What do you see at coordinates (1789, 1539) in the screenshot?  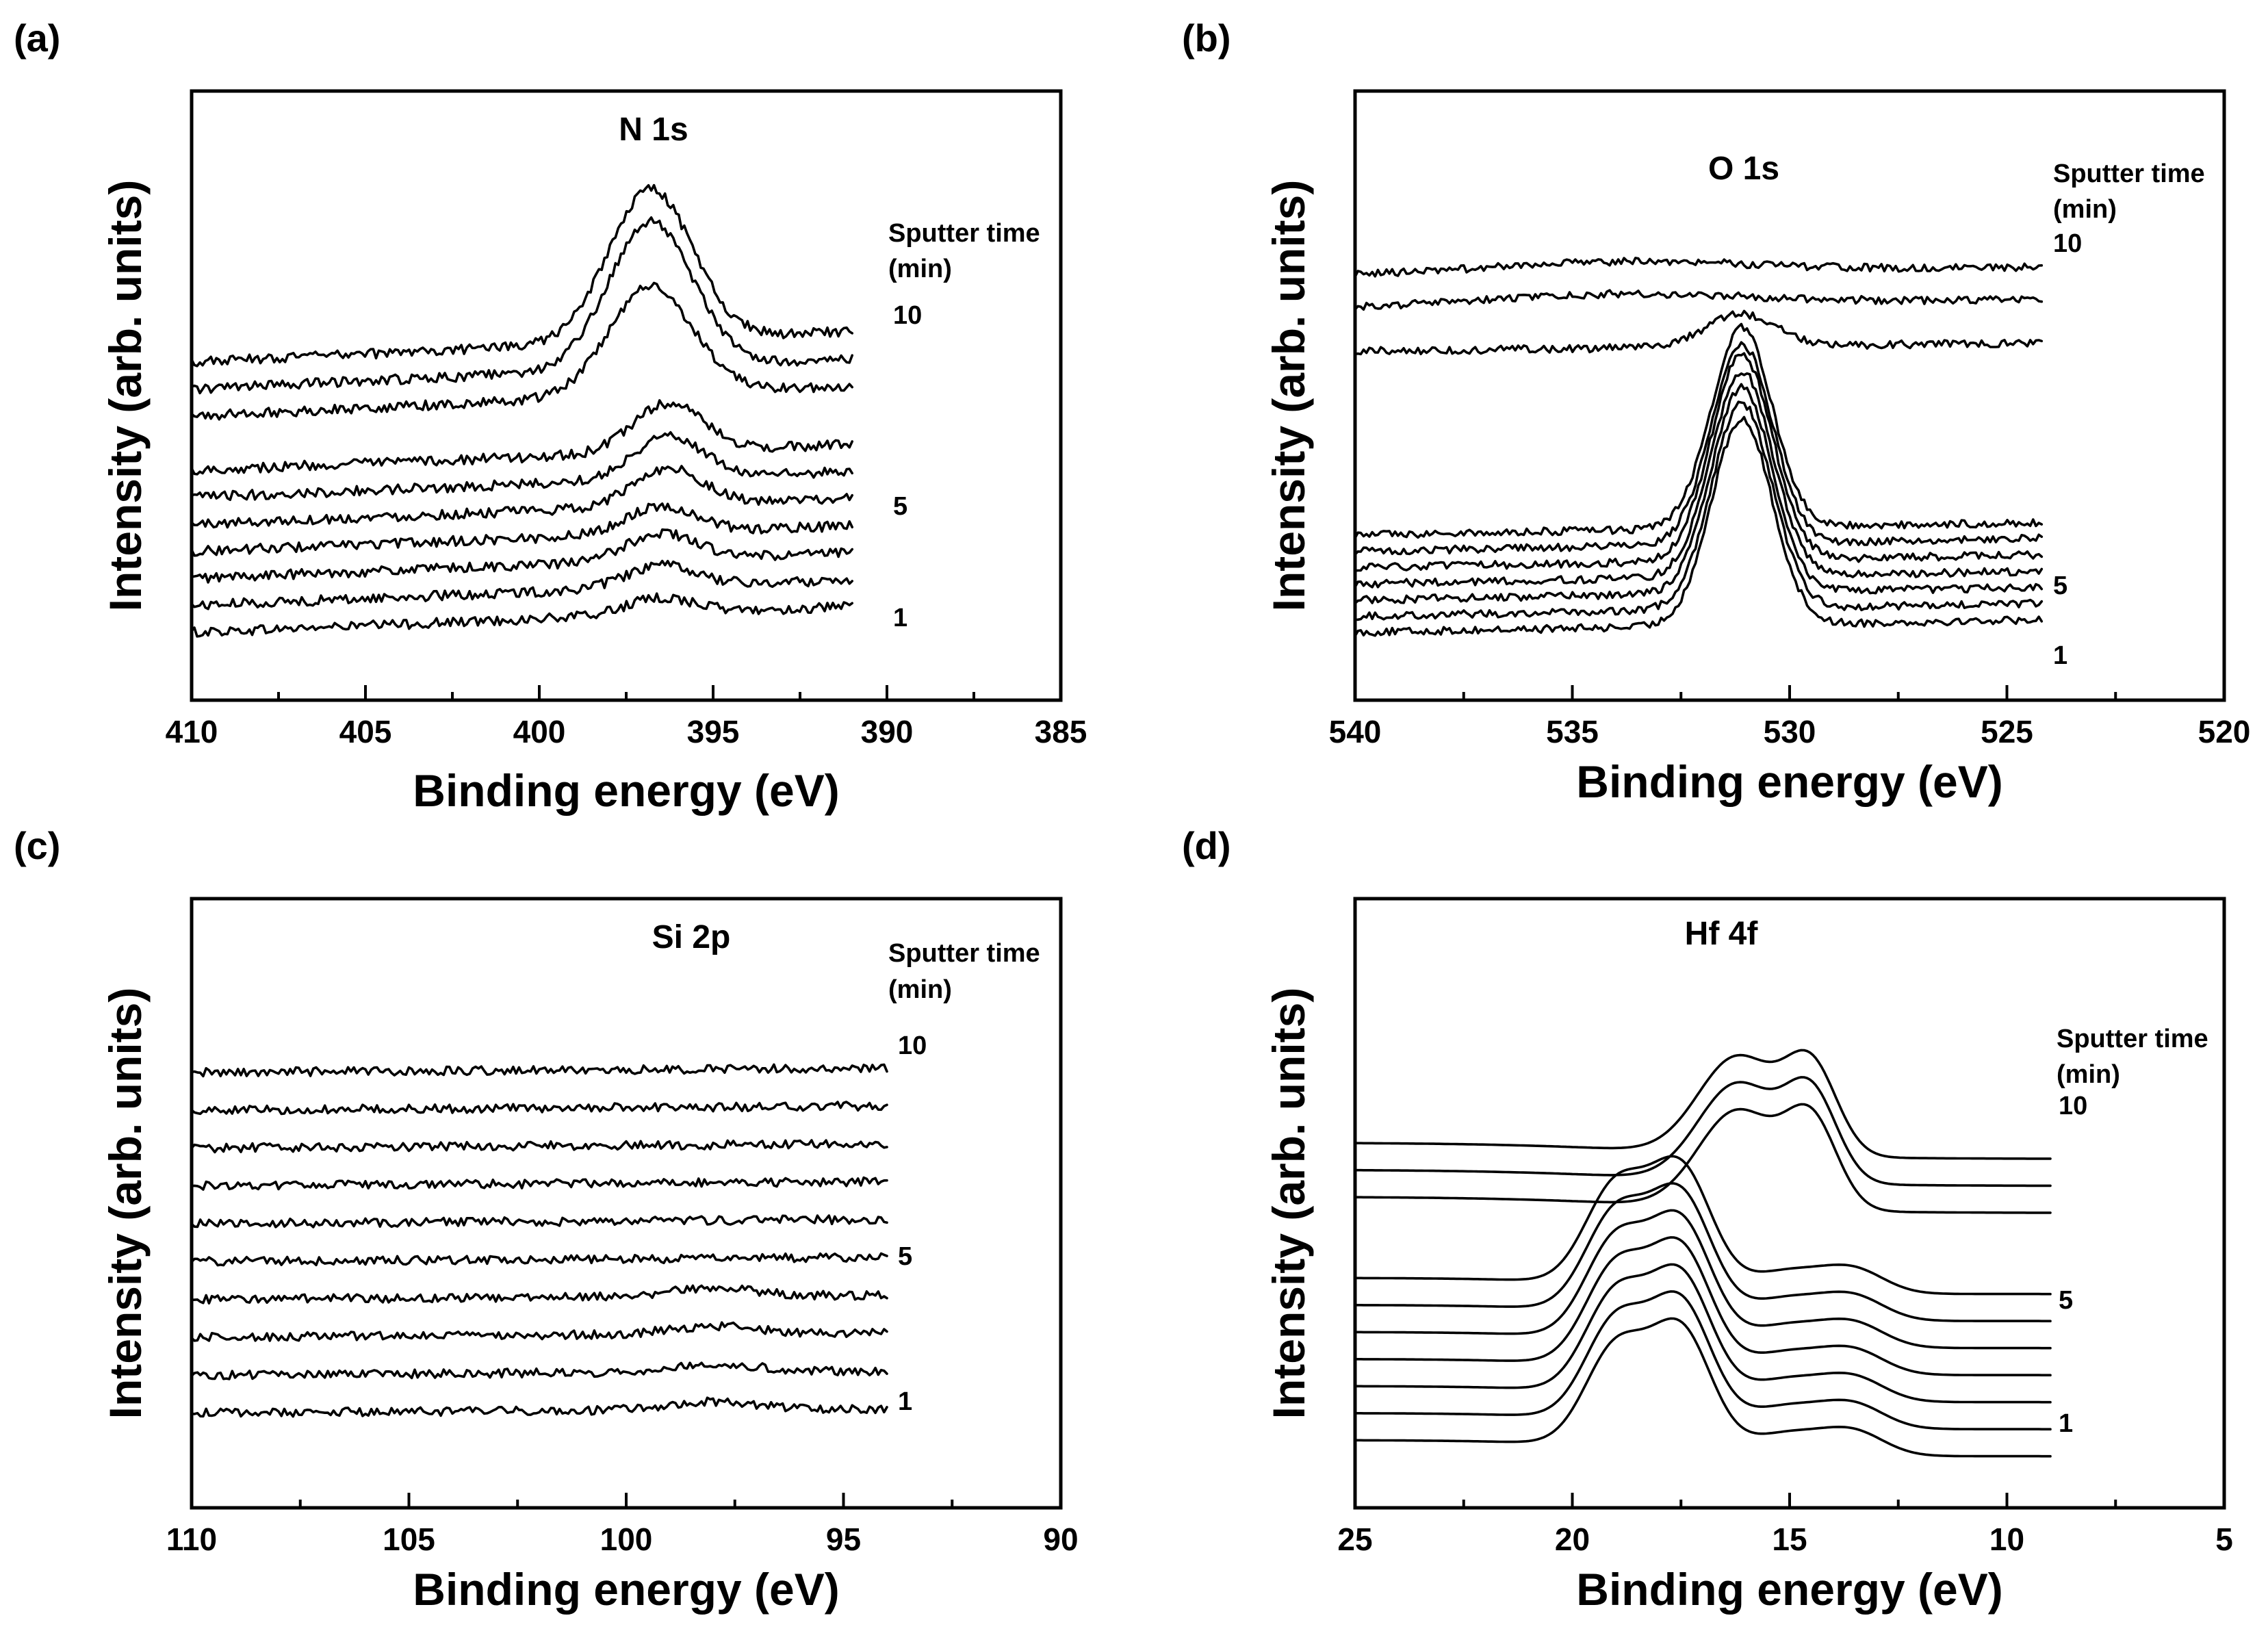 I see `x-tick-label: 15` at bounding box center [1789, 1539].